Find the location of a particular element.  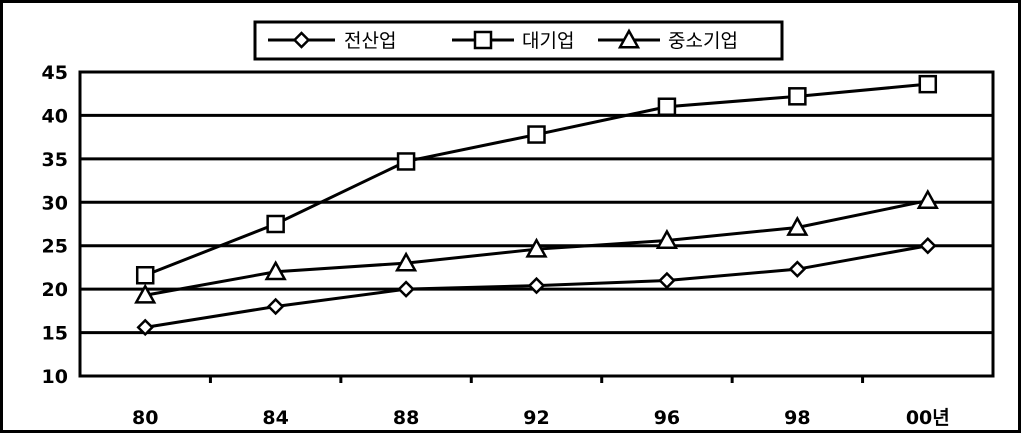

x-axis-ticks: 80 84 88 92 96 98 00년 is located at coordinates (541, 418).